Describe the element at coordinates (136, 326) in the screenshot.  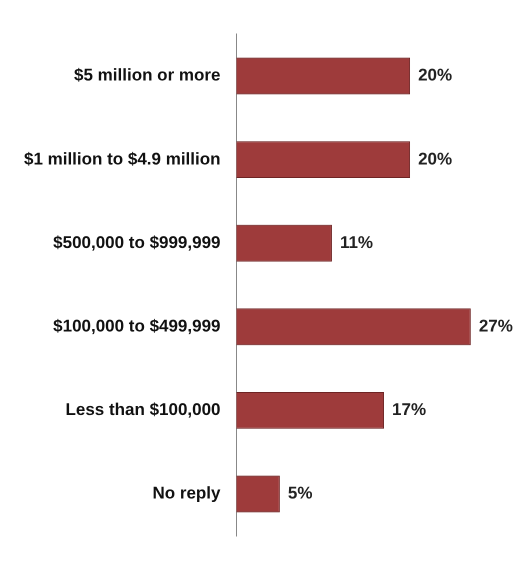
I see `y-tick-label: $100,000 to $499,999` at that location.